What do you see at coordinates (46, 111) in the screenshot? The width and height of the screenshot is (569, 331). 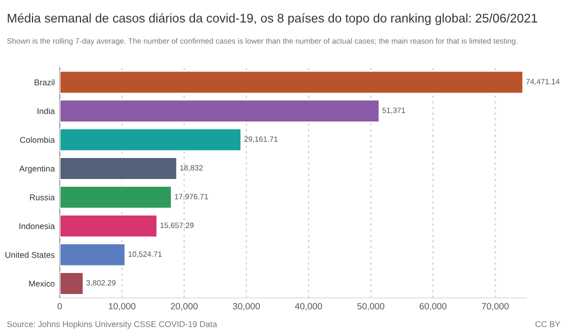 I see `y-tick-label: India` at bounding box center [46, 111].